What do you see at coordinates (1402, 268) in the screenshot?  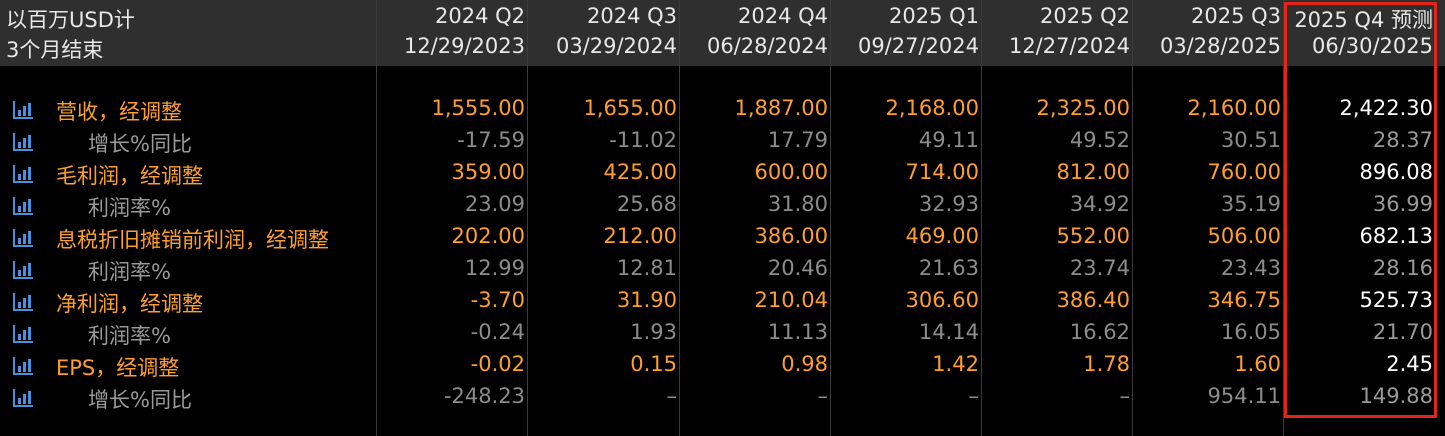 I see `forecast-value-cell: 28.16` at bounding box center [1402, 268].